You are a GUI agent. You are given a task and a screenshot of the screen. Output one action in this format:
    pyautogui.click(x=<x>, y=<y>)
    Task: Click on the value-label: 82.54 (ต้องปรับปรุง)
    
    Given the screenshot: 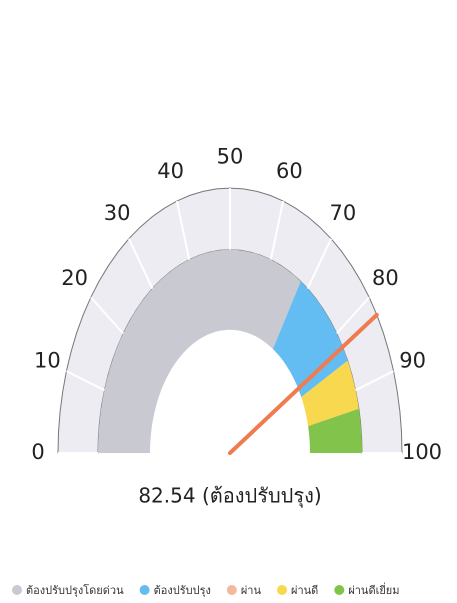 What is the action you would take?
    pyautogui.click(x=229, y=496)
    